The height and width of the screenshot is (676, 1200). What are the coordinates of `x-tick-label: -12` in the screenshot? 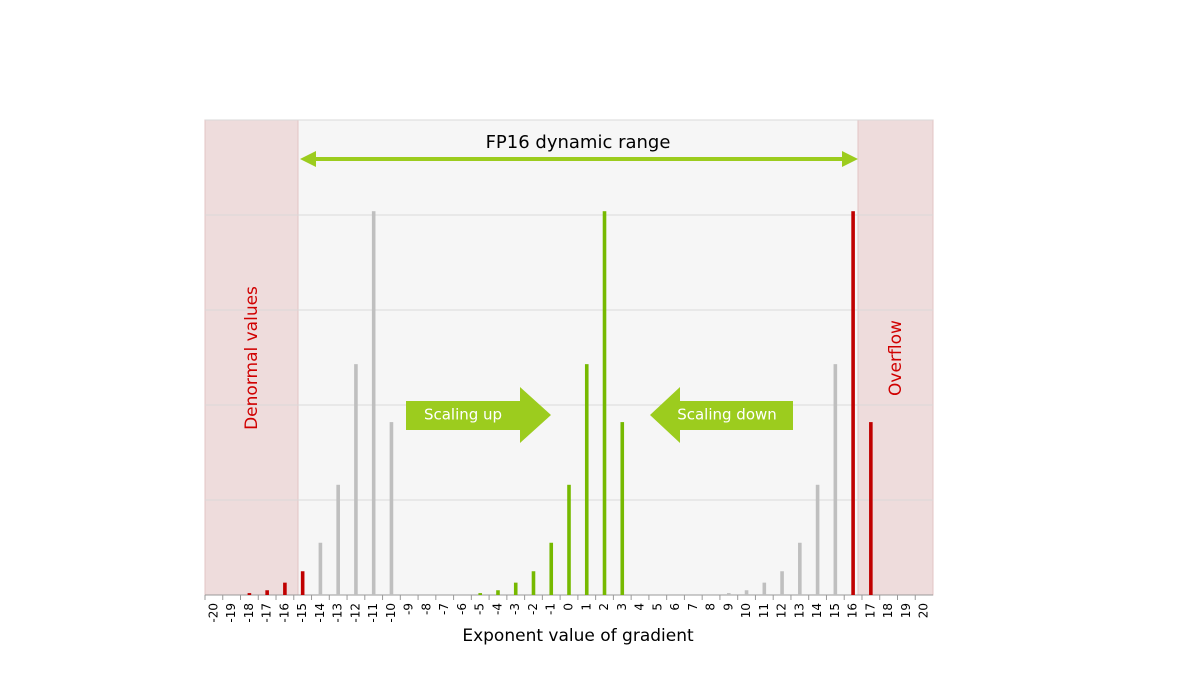 It's located at (355, 613).